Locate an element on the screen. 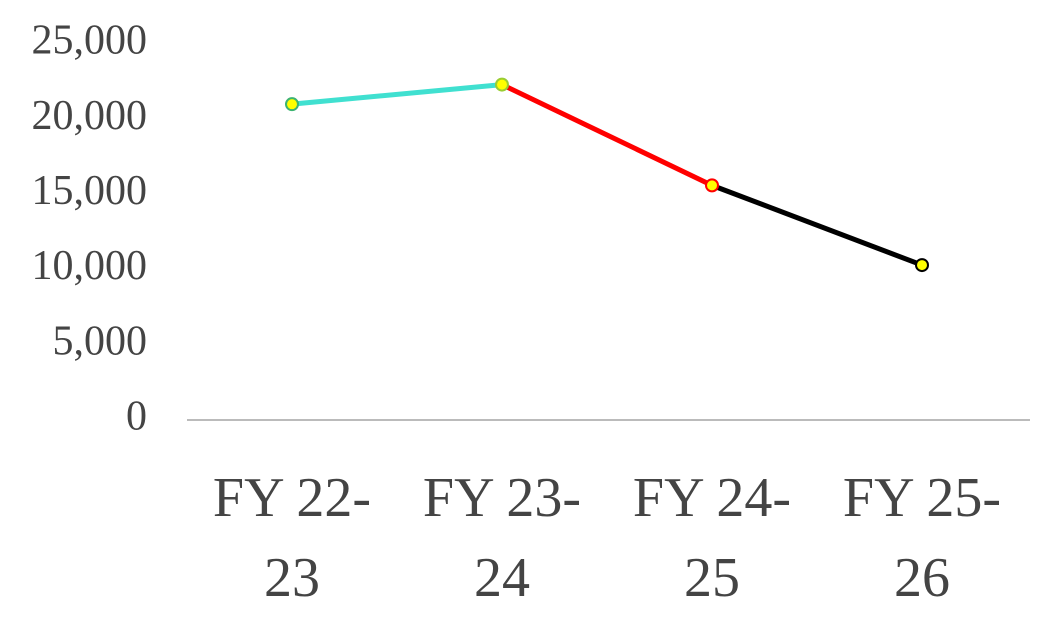 The width and height of the screenshot is (1057, 623). x-tick-label: FY 23-24 is located at coordinates (502, 538).